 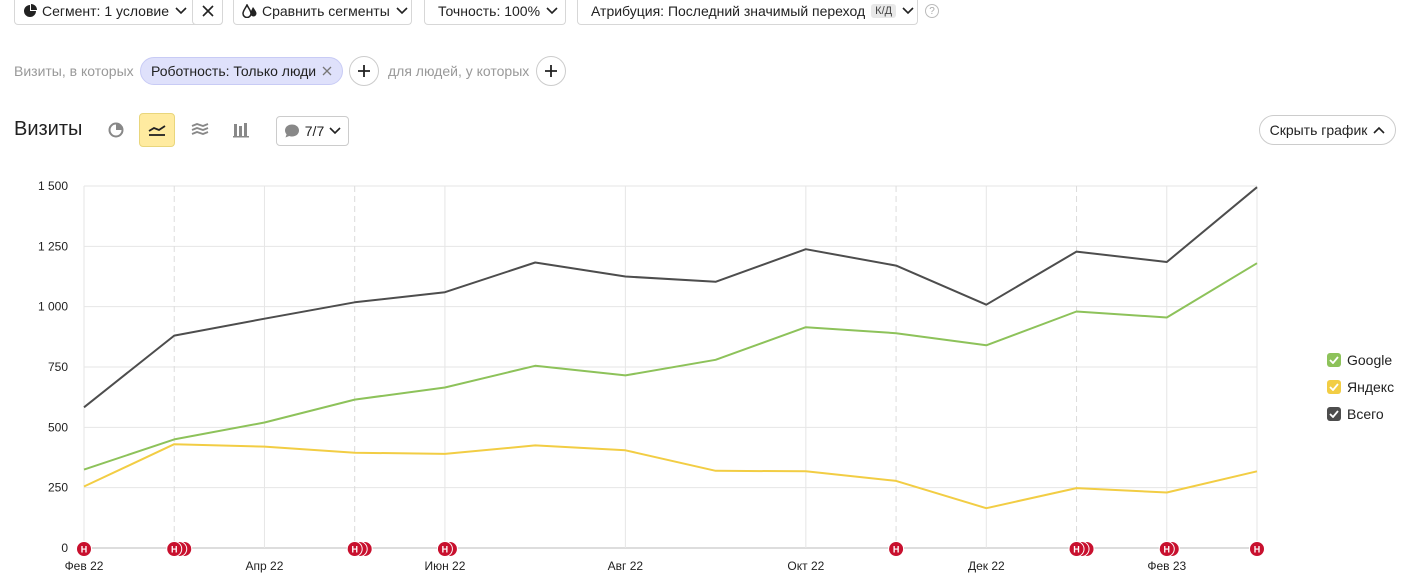 What do you see at coordinates (670, 476) in the screenshot?
I see `series-line-yandex` at bounding box center [670, 476].